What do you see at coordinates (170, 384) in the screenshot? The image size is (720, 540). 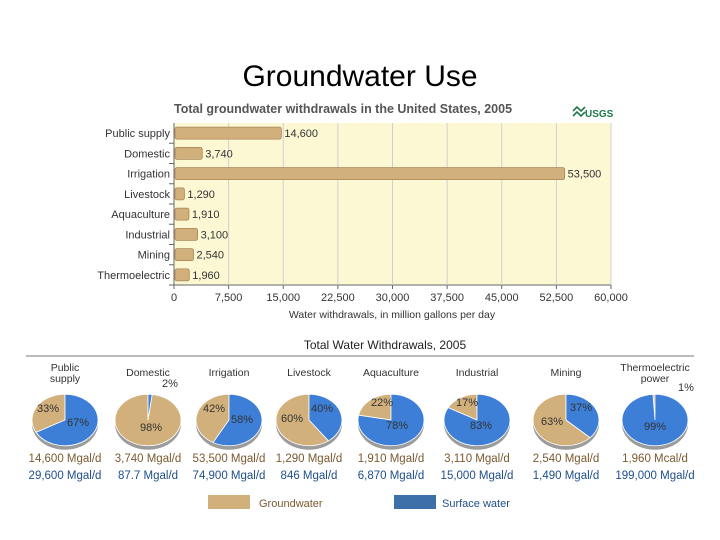 I see `pie-pct-surface-water: 2%` at bounding box center [170, 384].